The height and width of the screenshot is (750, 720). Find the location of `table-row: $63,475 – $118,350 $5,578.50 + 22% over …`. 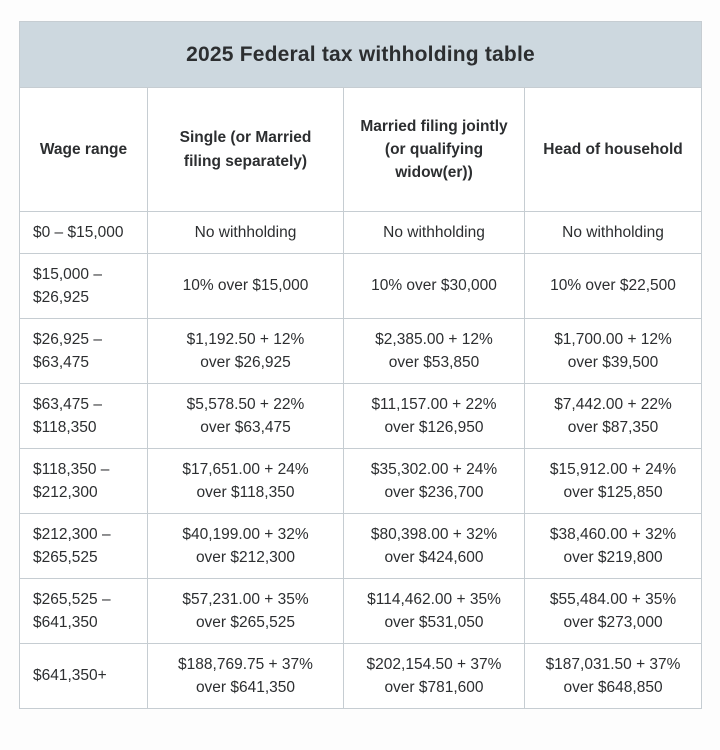

table-row: $63,475 – $118,350 $5,578.50 + 22% over … is located at coordinates (361, 416).